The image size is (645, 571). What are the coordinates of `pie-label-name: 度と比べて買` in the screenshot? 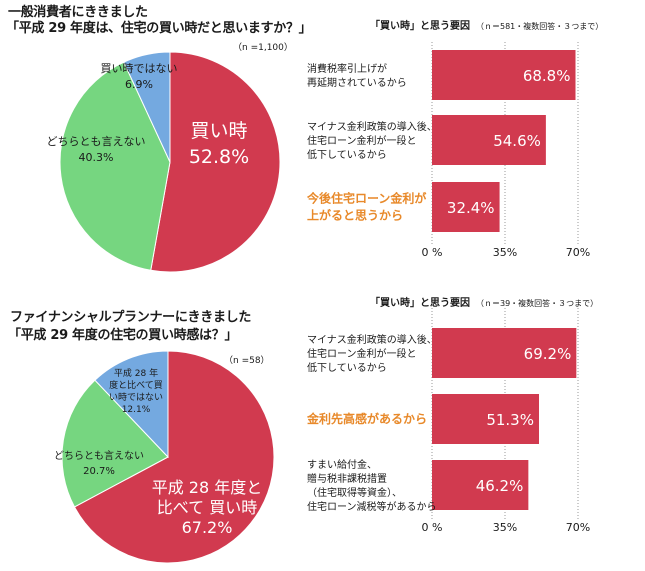 It's located at (136, 385).